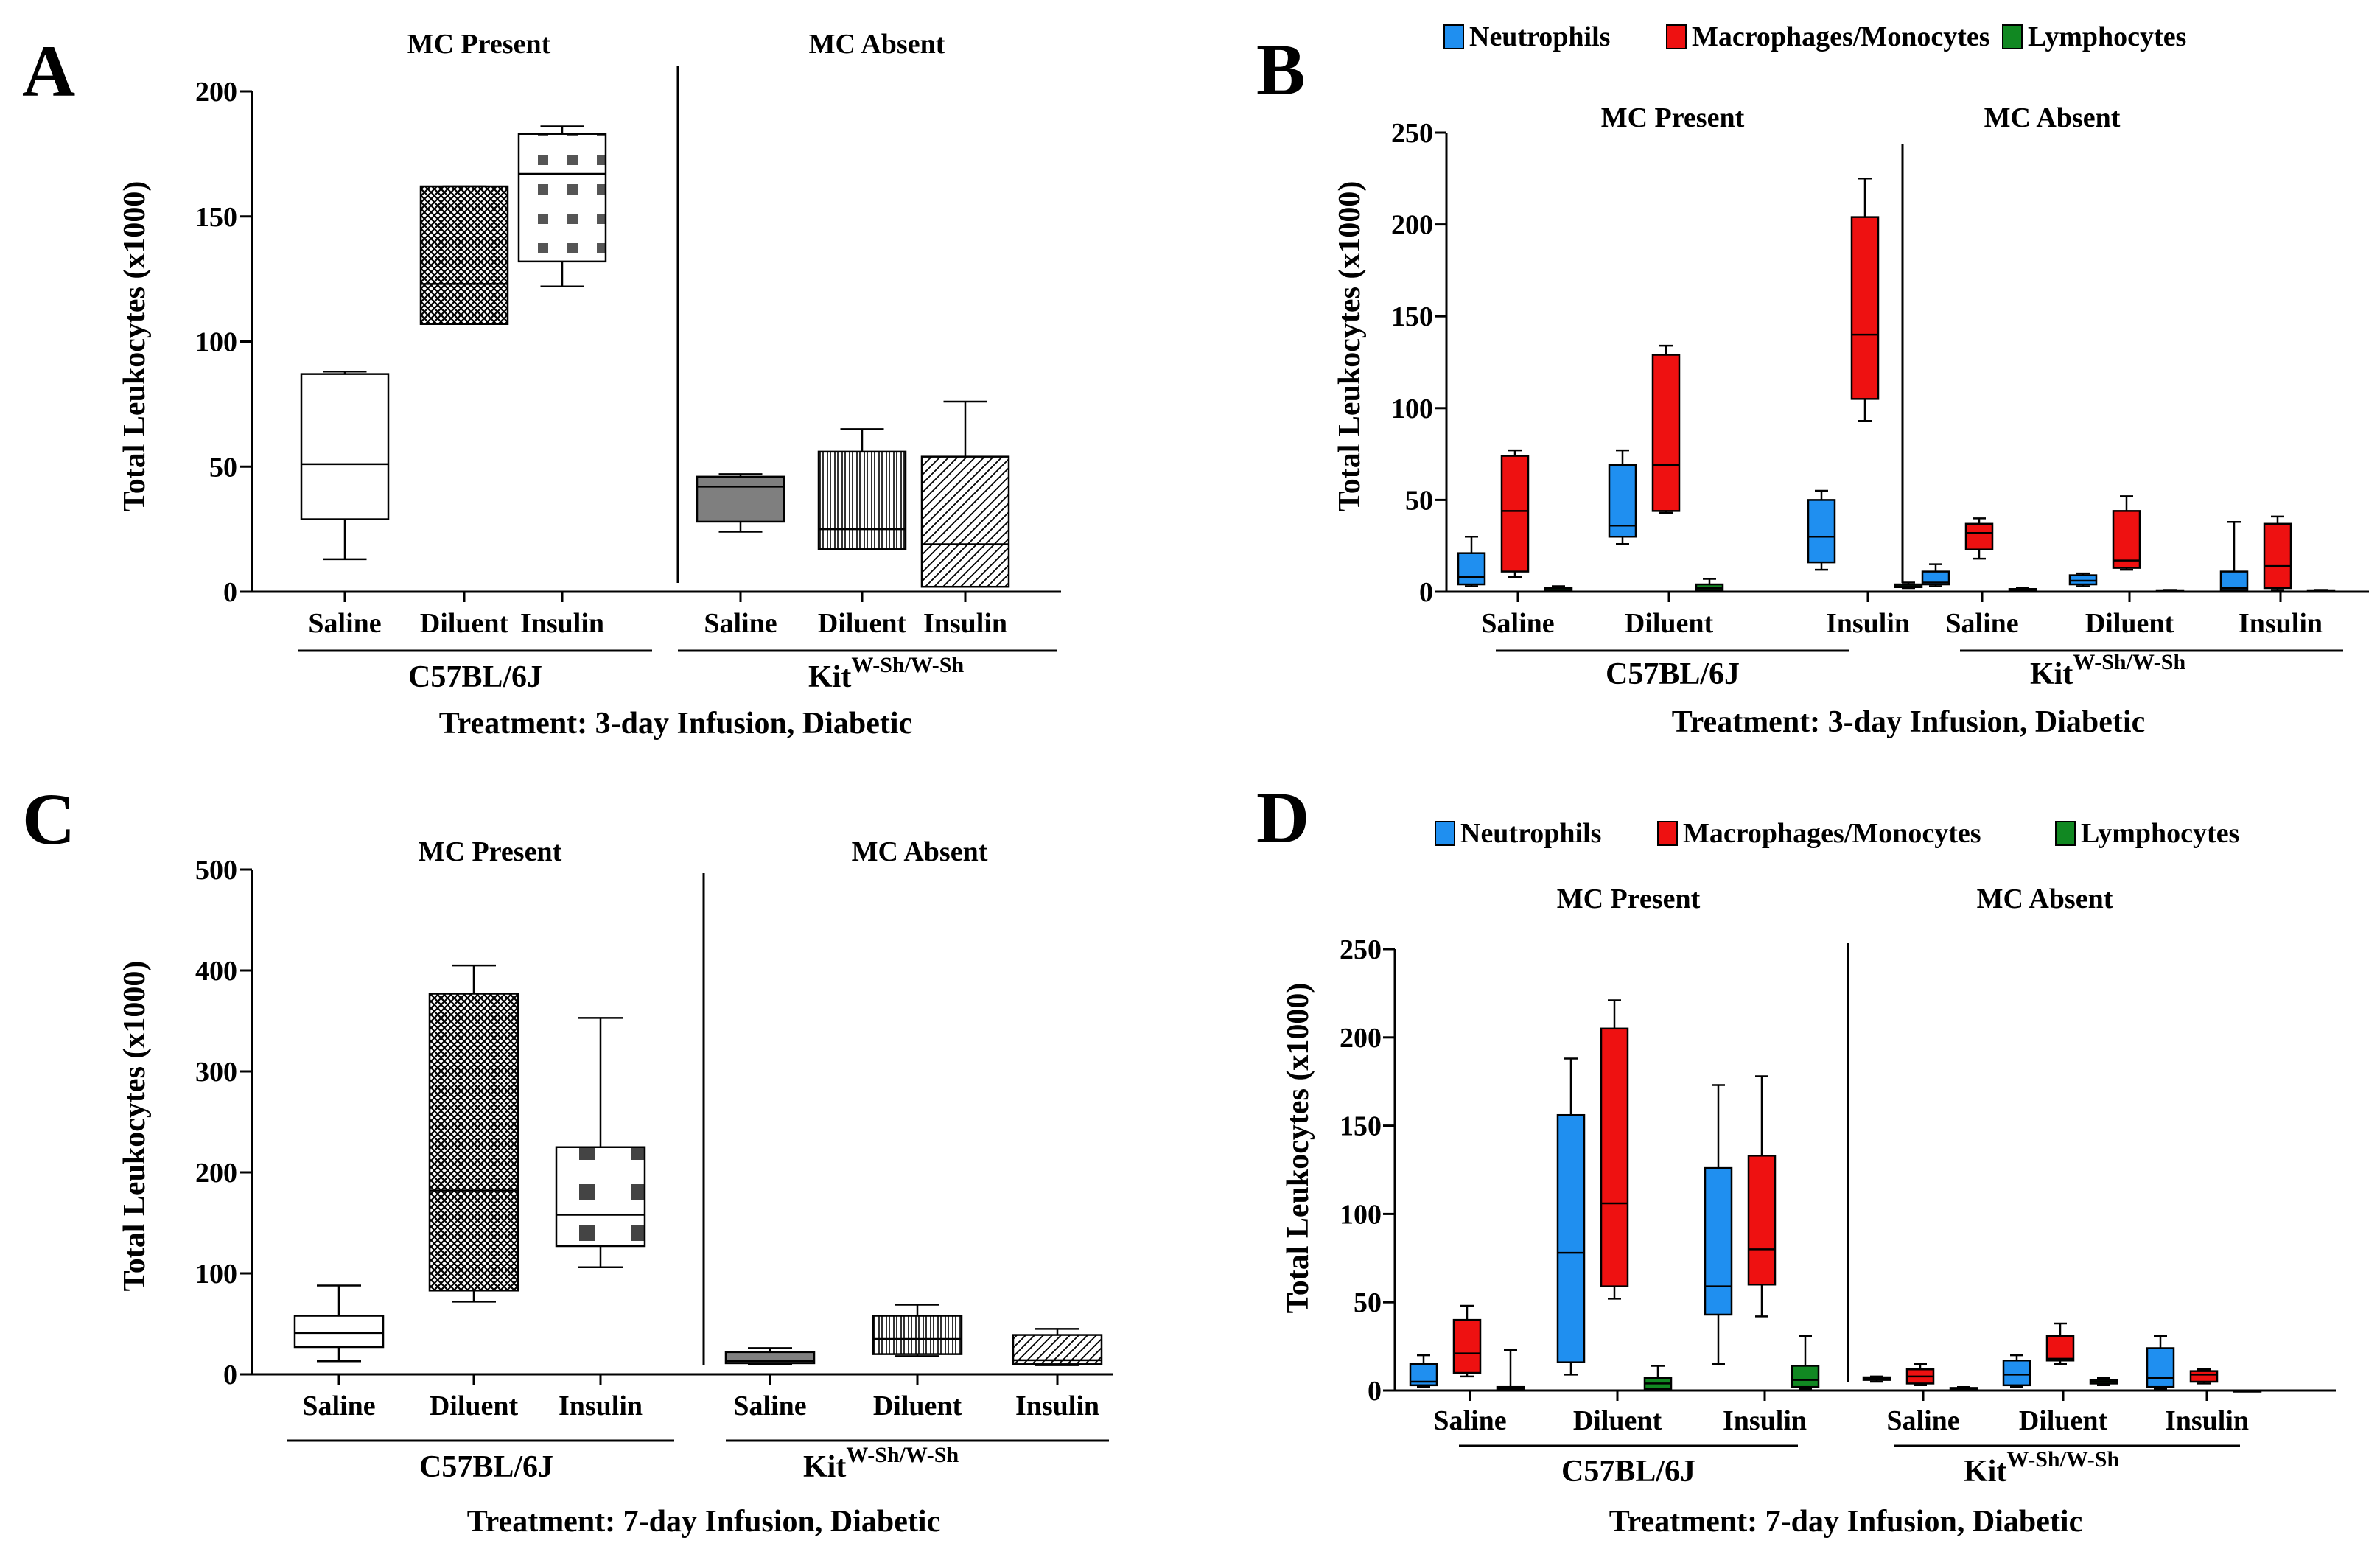  I want to click on panel-b-box-neutrophils-0-box, so click(1471, 569).